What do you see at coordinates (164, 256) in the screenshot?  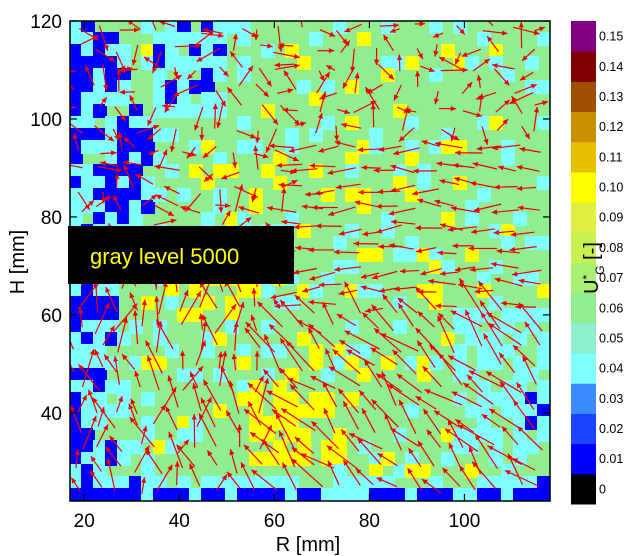 I see `annotation-text: gray level 5000` at bounding box center [164, 256].